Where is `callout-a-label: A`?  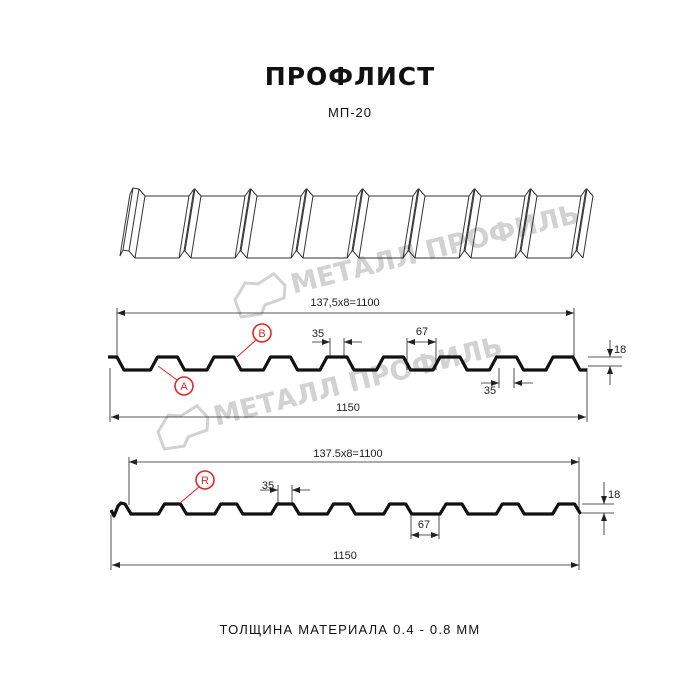
callout-a-label: A is located at coordinates (184, 387).